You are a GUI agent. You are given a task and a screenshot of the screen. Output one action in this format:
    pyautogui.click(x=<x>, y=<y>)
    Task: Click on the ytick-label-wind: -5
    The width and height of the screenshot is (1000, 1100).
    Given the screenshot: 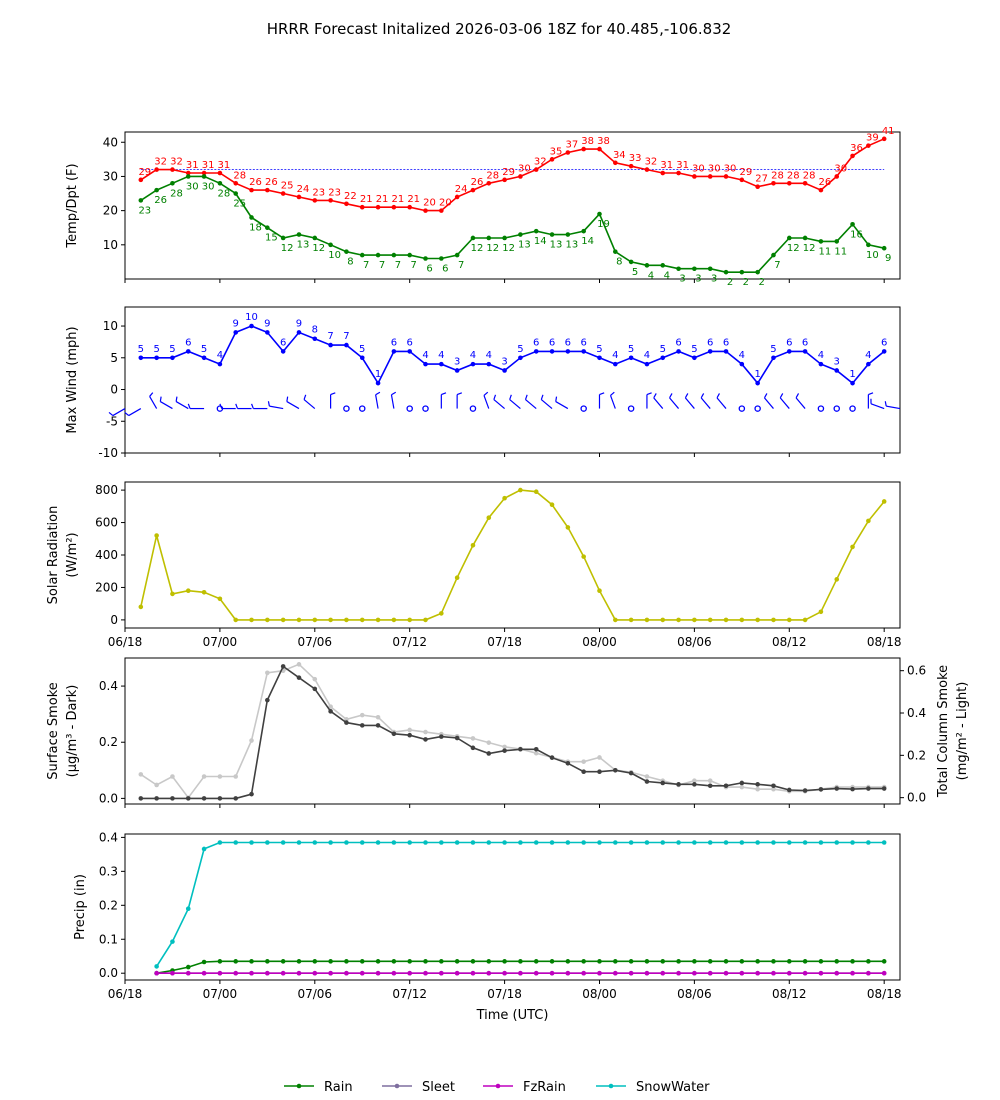 What is the action you would take?
    pyautogui.click(x=112, y=421)
    